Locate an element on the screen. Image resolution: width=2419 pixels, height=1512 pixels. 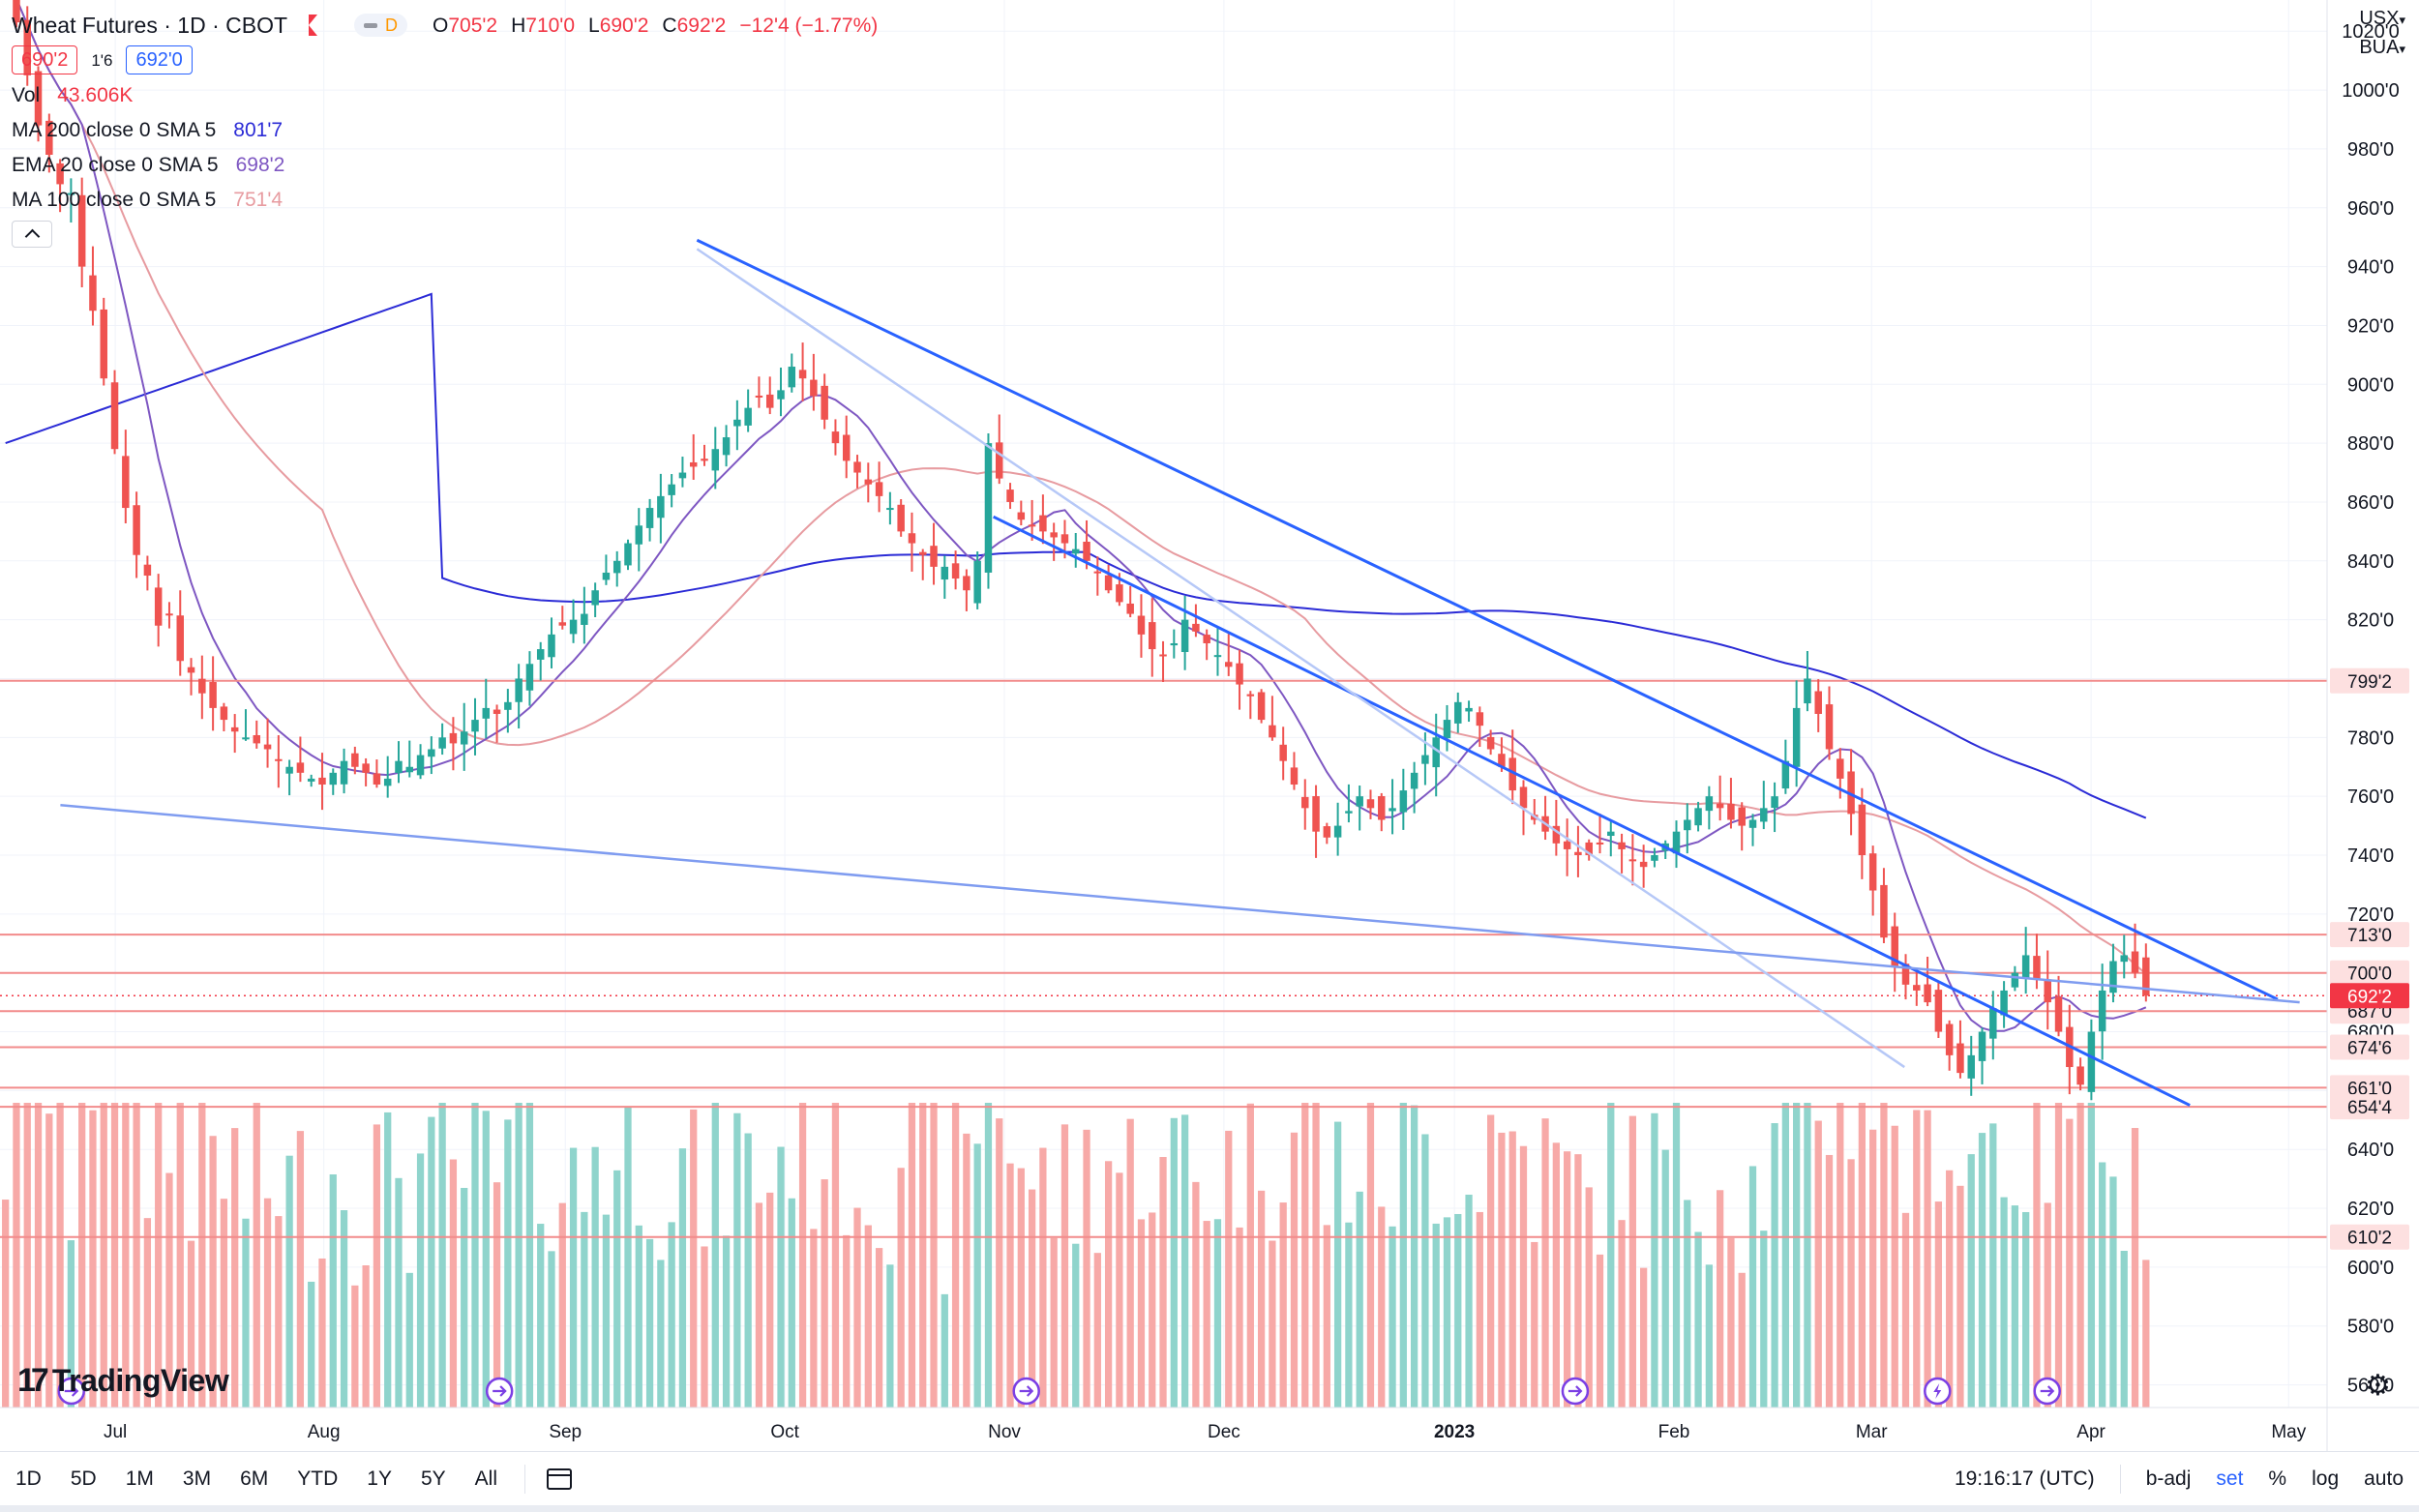
auto-scale-toggle: auto is located at coordinates (2384, 1479).